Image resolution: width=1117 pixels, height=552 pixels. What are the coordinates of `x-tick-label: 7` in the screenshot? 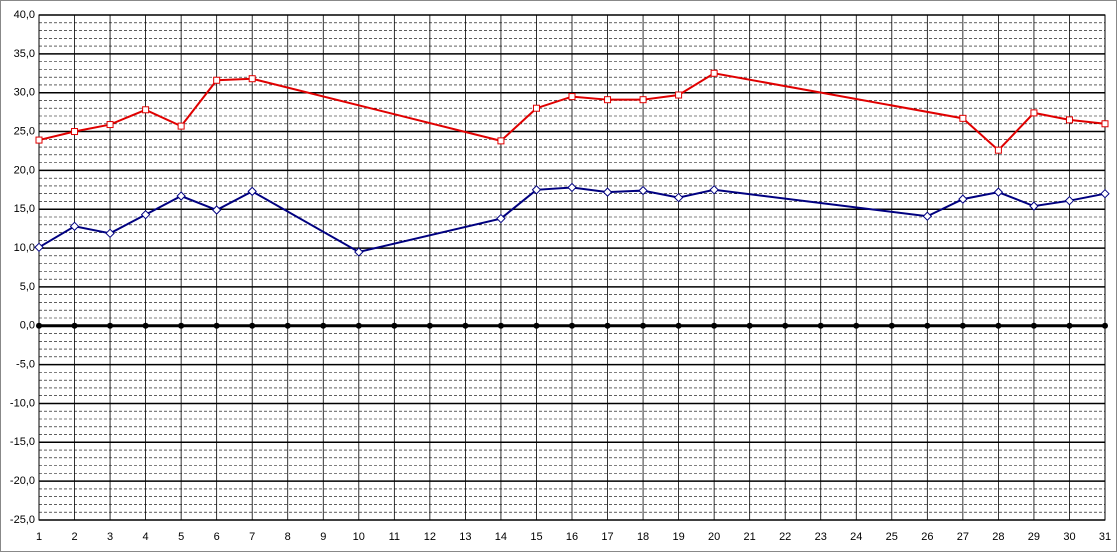 It's located at (252, 537).